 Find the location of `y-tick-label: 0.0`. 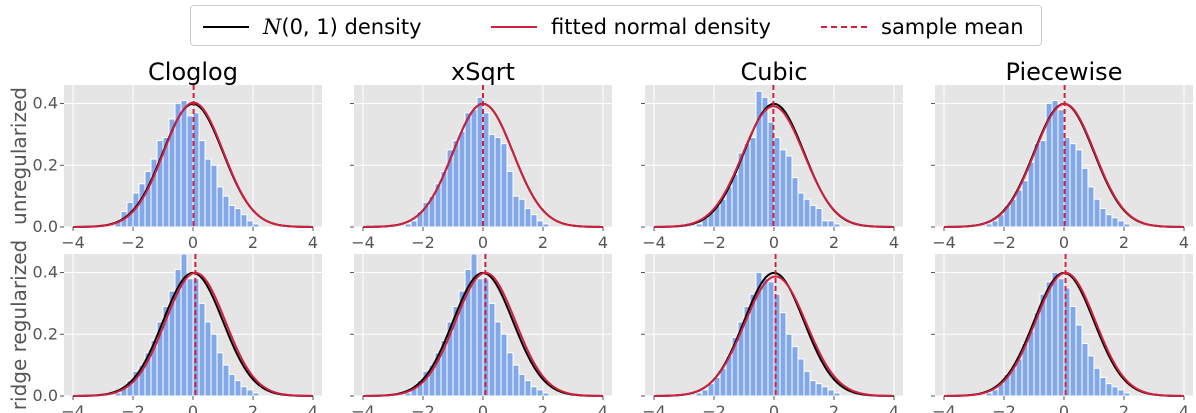

y-tick-label: 0.0 is located at coordinates (45, 395).